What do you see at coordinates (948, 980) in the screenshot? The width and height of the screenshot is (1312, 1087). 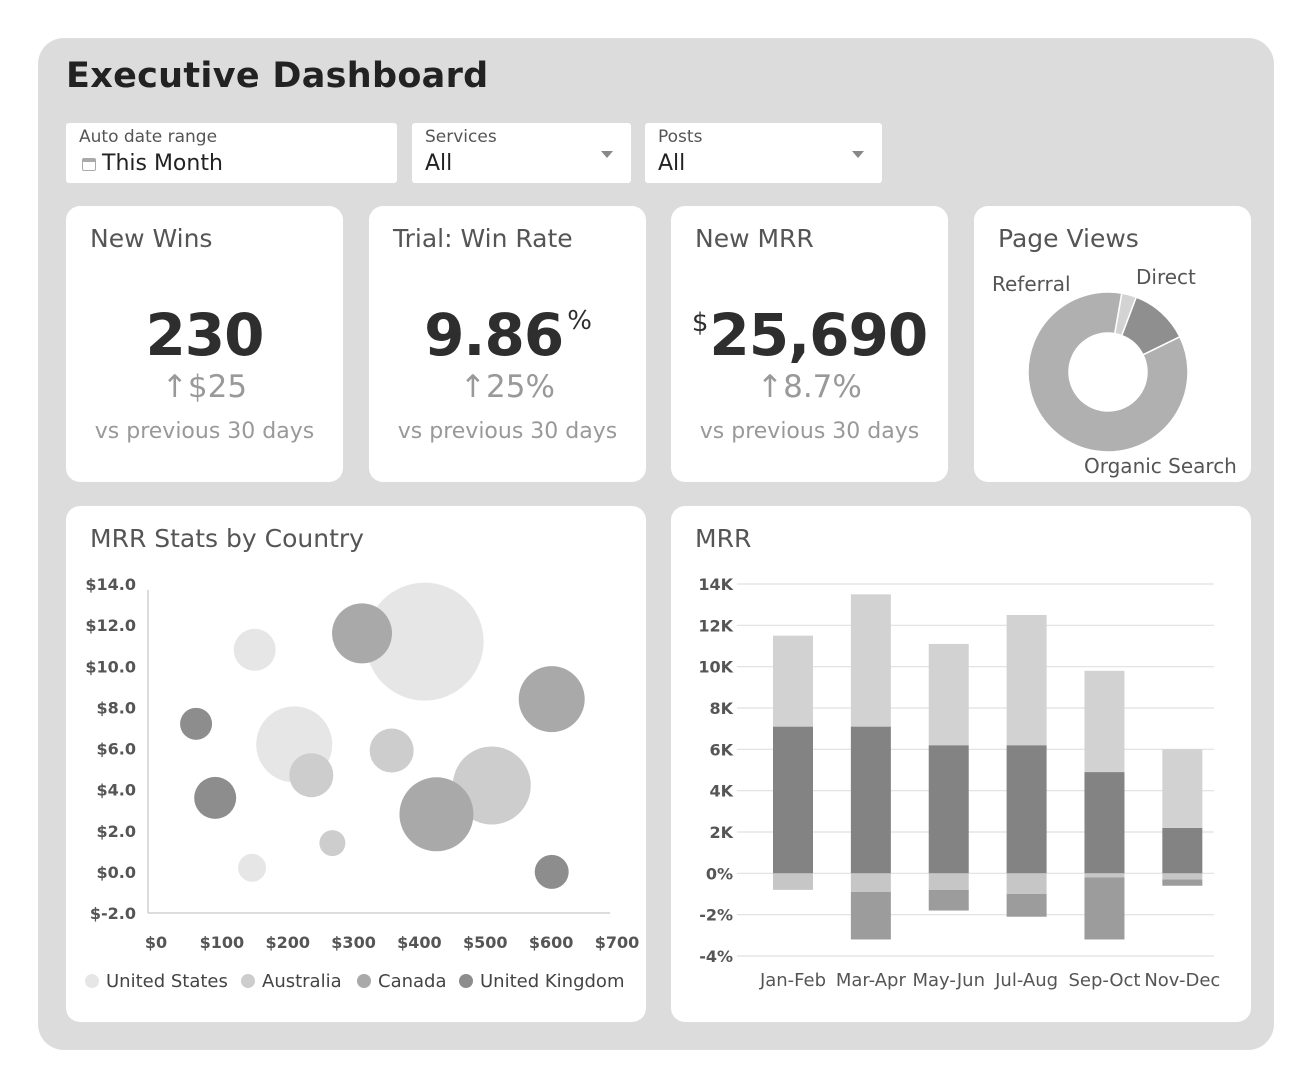 I see `x-category-label: May-Jun` at bounding box center [948, 980].